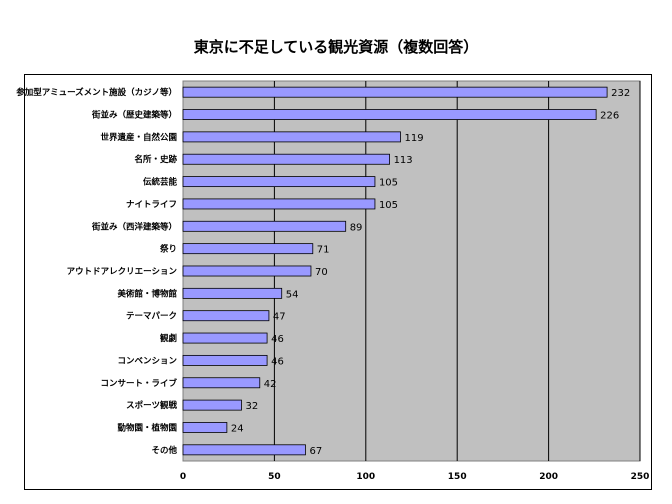 Image resolution: width=672 pixels, height=504 pixels. What do you see at coordinates (155, 159) in the screenshot?
I see `category-label: 名所・史跡` at bounding box center [155, 159].